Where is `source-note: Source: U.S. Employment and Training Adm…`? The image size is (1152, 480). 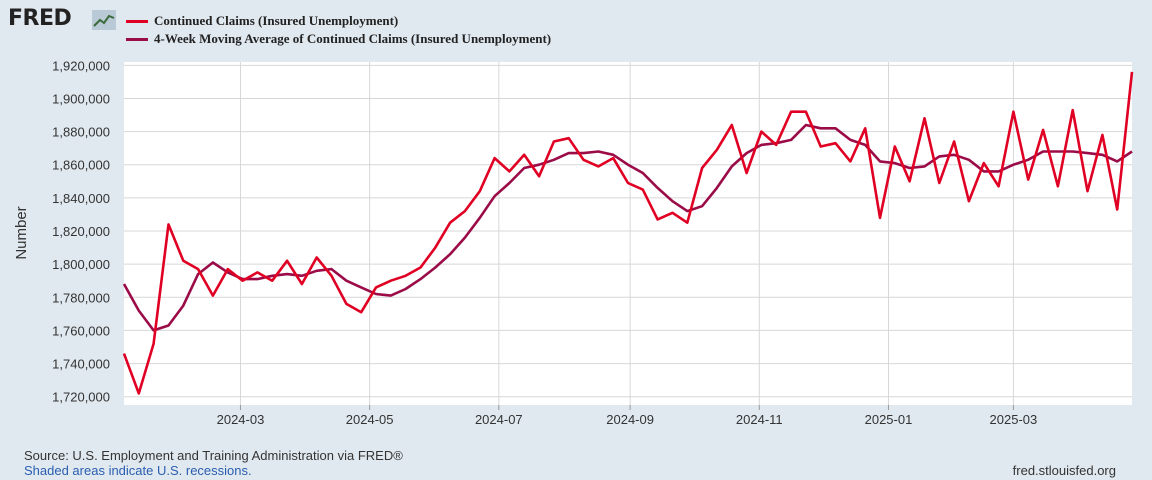 source-note: Source: U.S. Employment and Training Adm… is located at coordinates (213, 455).